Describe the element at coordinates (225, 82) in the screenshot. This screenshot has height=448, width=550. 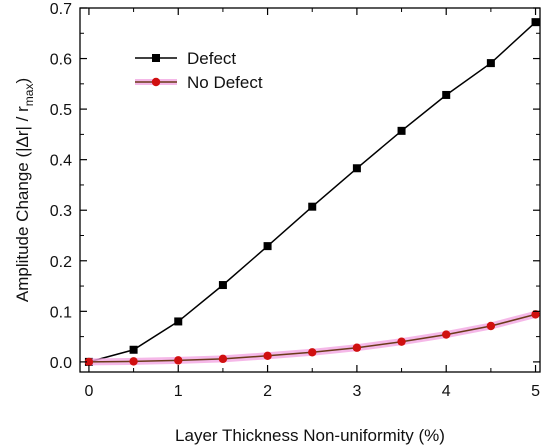
I see `legend-no-defect-label: No Defect` at that location.